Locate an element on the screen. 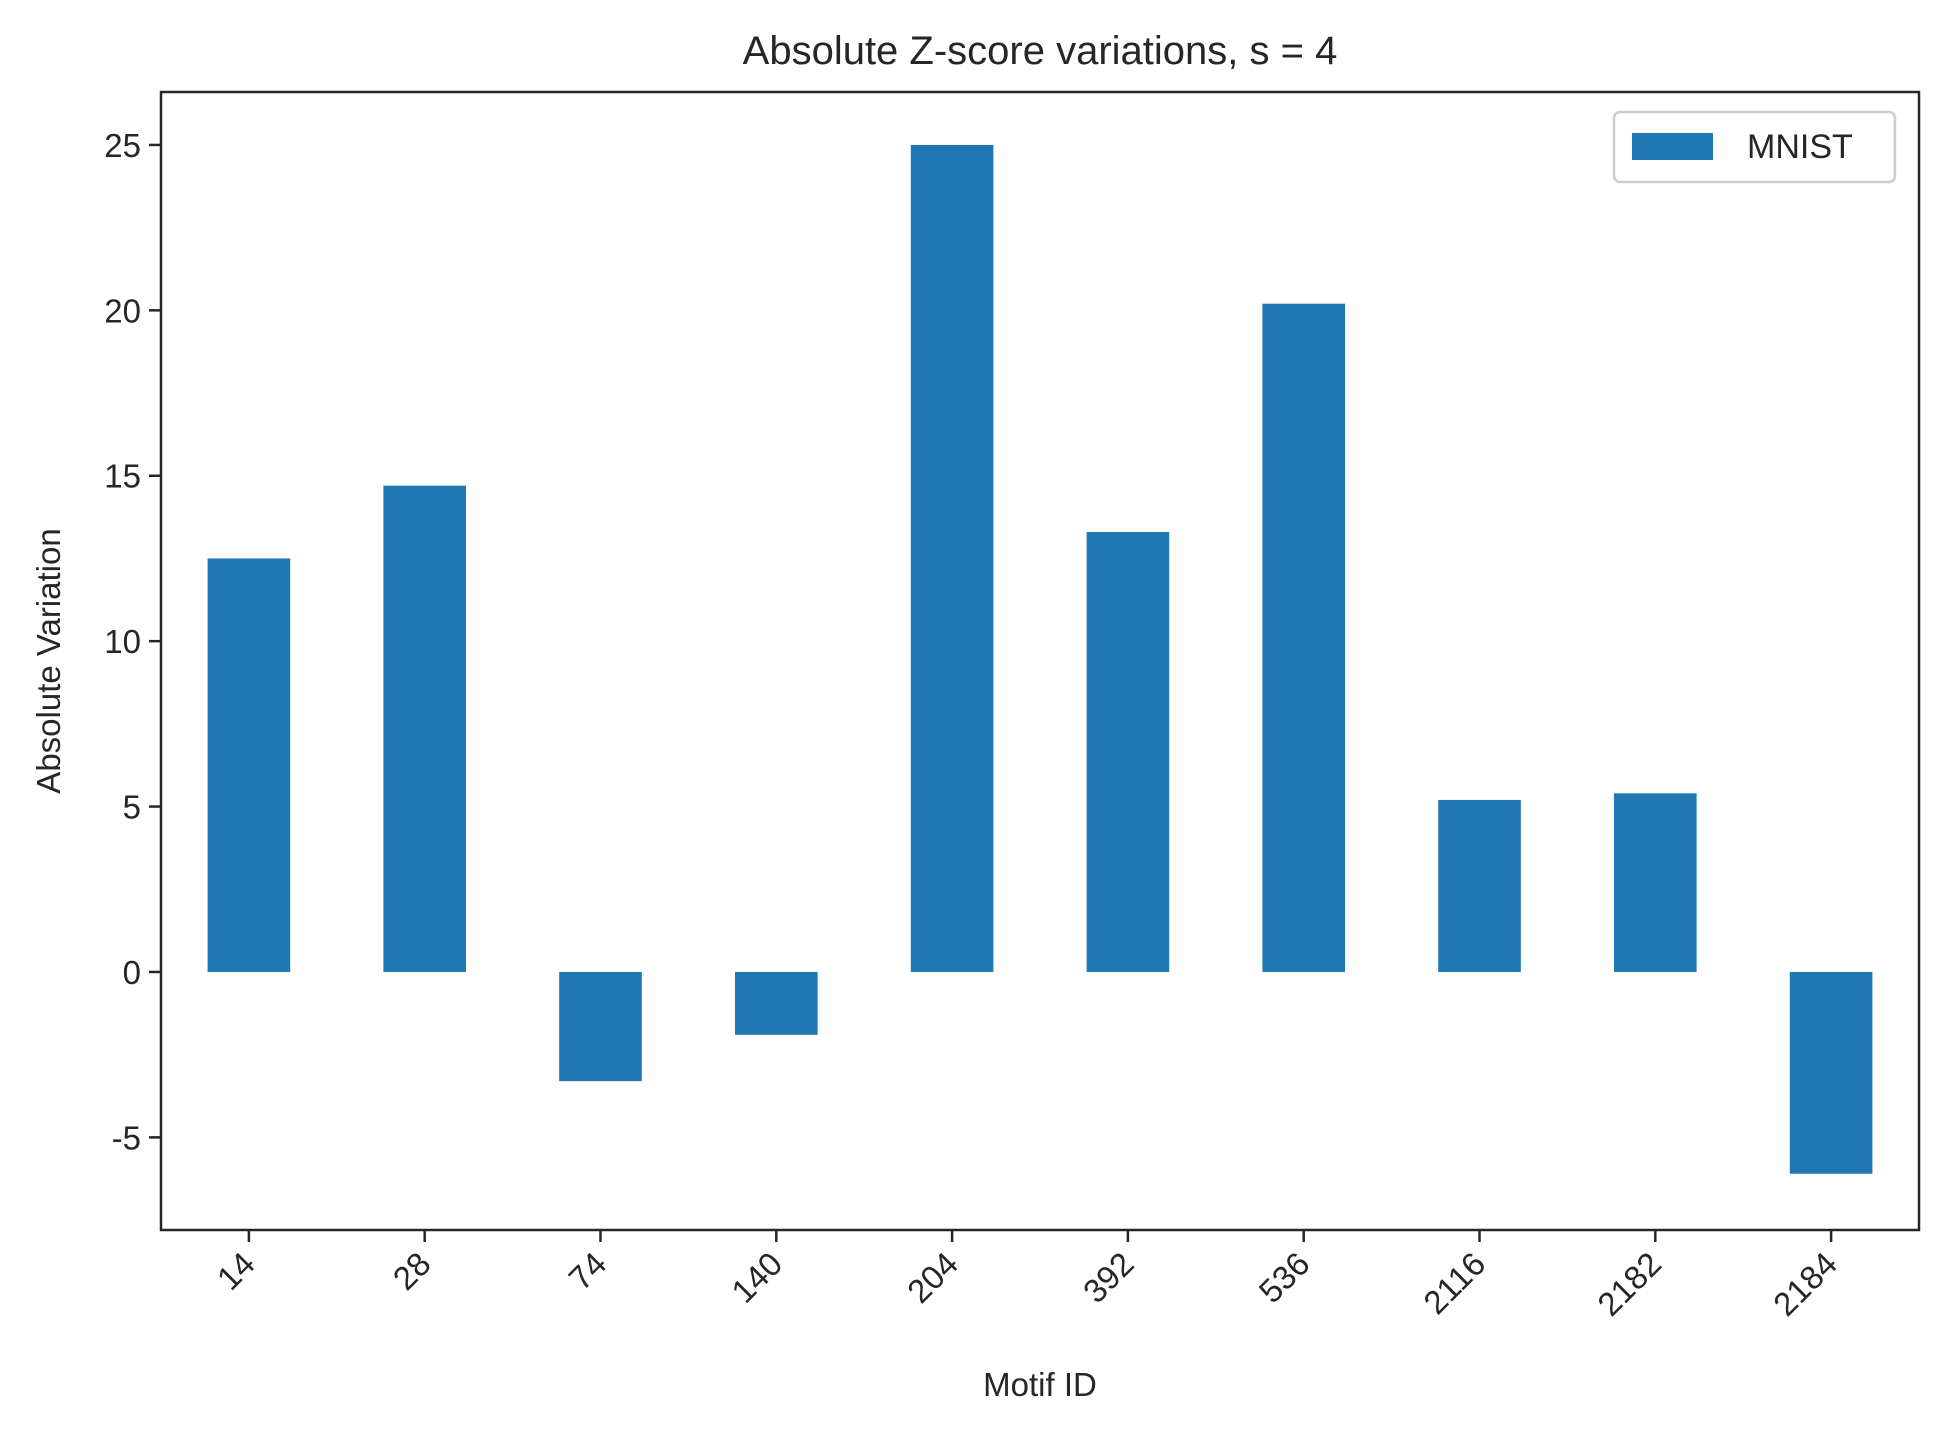  y-axis-ticks: -5 0 5 10 15 20 25 is located at coordinates (132, 641).